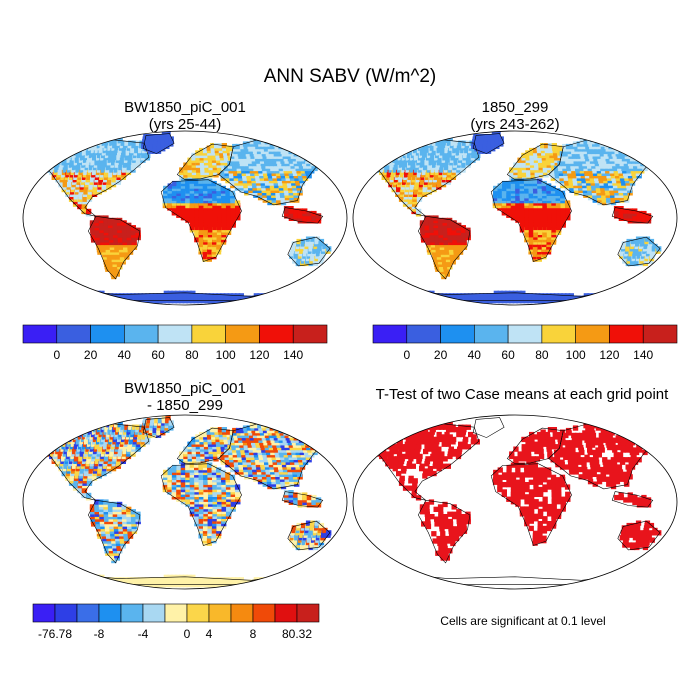 The height and width of the screenshot is (700, 700). Describe the element at coordinates (517, 217) in the screenshot. I see `map-1-cells` at that location.